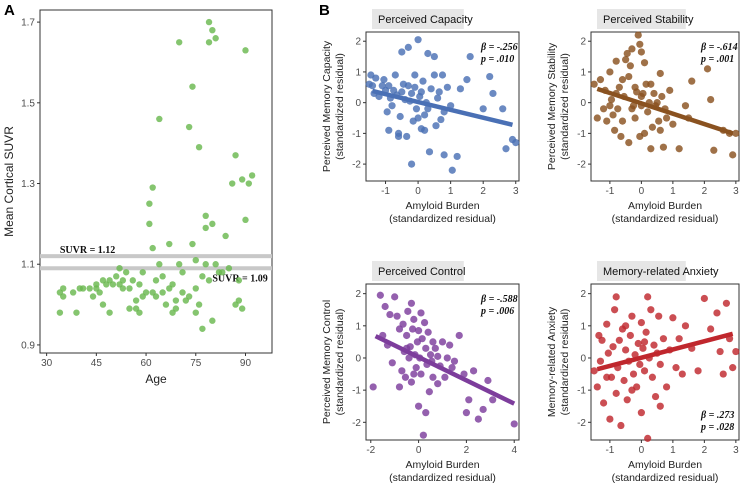 The image size is (742, 485). I want to click on y-tick-label: 2, so click(583, 294).